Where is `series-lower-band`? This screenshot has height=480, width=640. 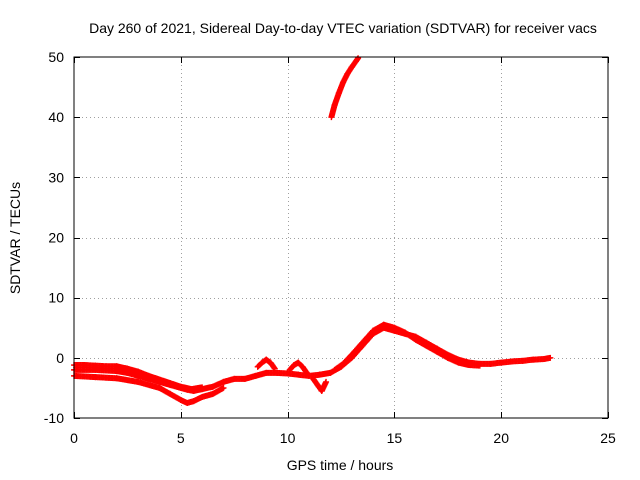 series-lower-band is located at coordinates (149, 389).